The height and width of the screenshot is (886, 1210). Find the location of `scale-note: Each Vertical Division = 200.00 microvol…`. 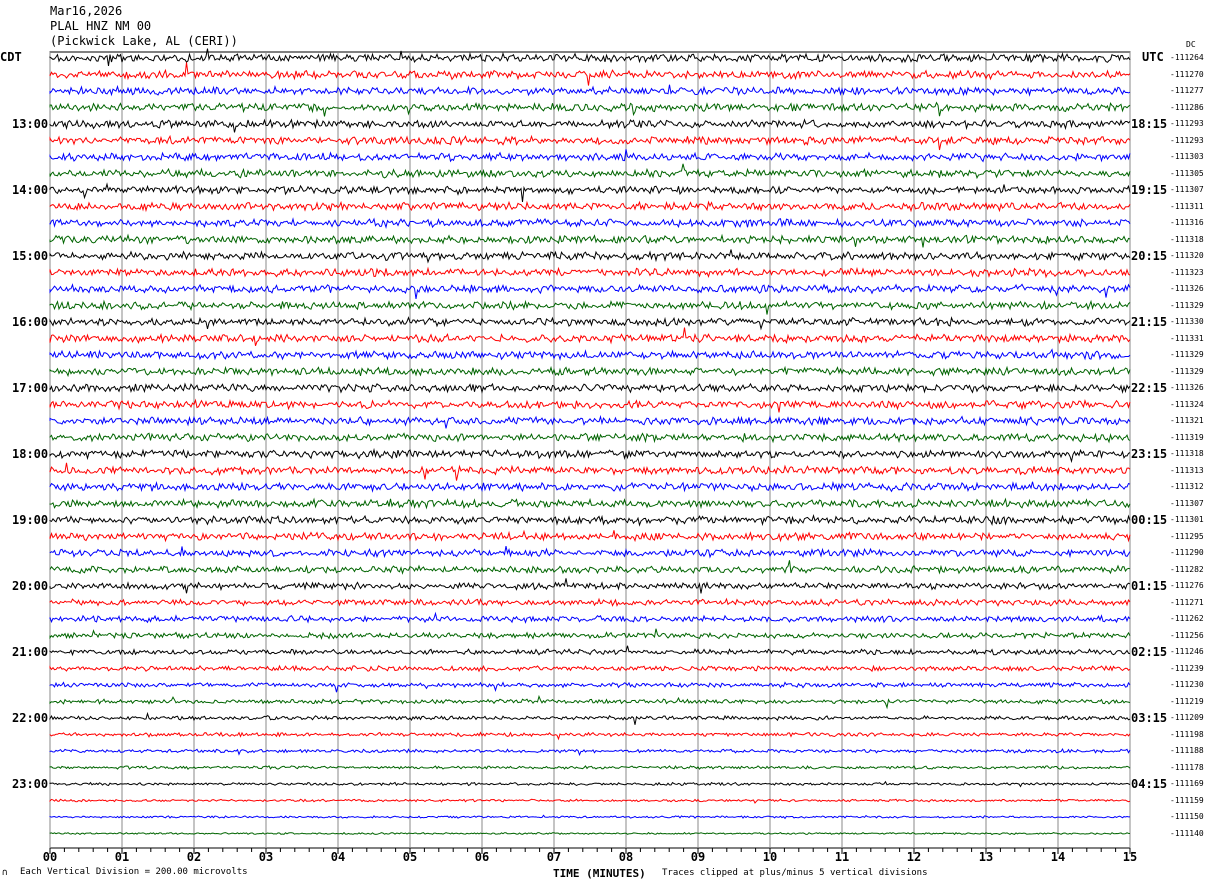

scale-note: Each Vertical Division = 200.00 microvol… is located at coordinates (134, 872).